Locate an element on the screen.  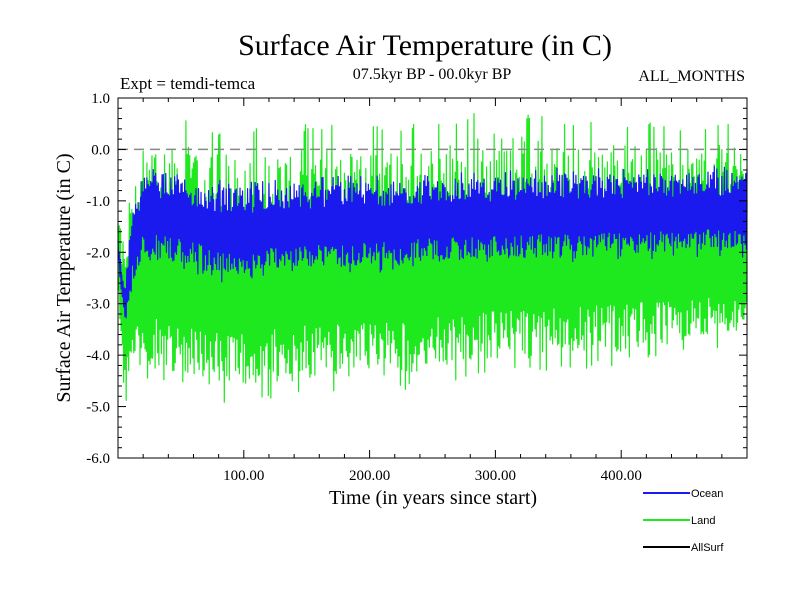
legend-label-ocean: Ocean is located at coordinates (707, 494).